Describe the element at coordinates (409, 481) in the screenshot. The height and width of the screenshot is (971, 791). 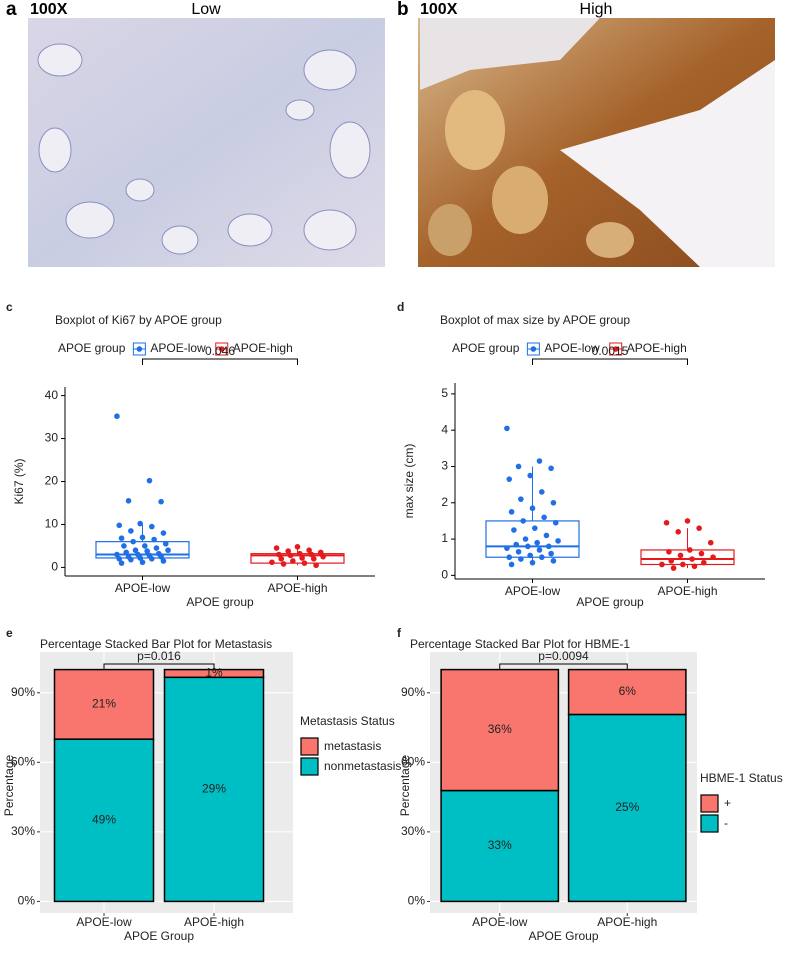
I see `y-axis-title: max size (cm)` at that location.